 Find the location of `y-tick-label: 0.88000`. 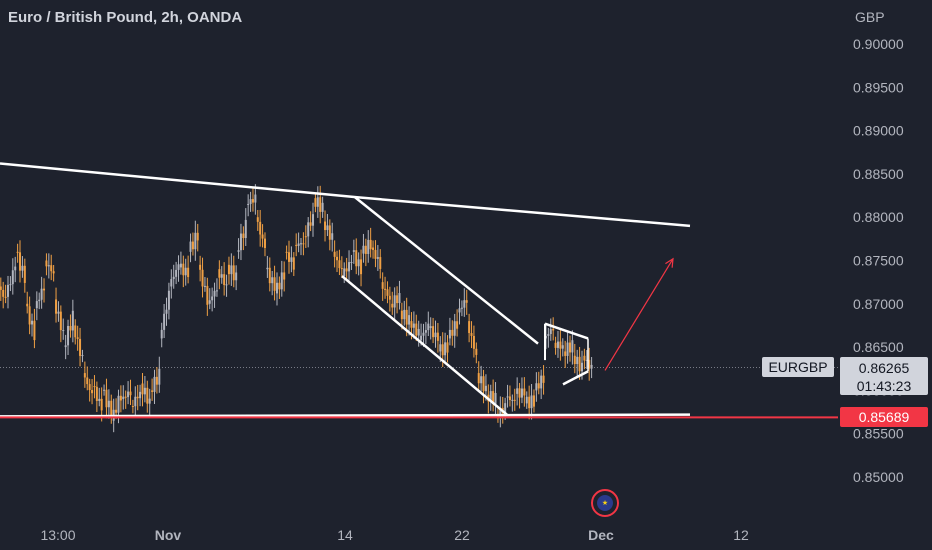

y-tick-label: 0.88000 is located at coordinates (878, 217).